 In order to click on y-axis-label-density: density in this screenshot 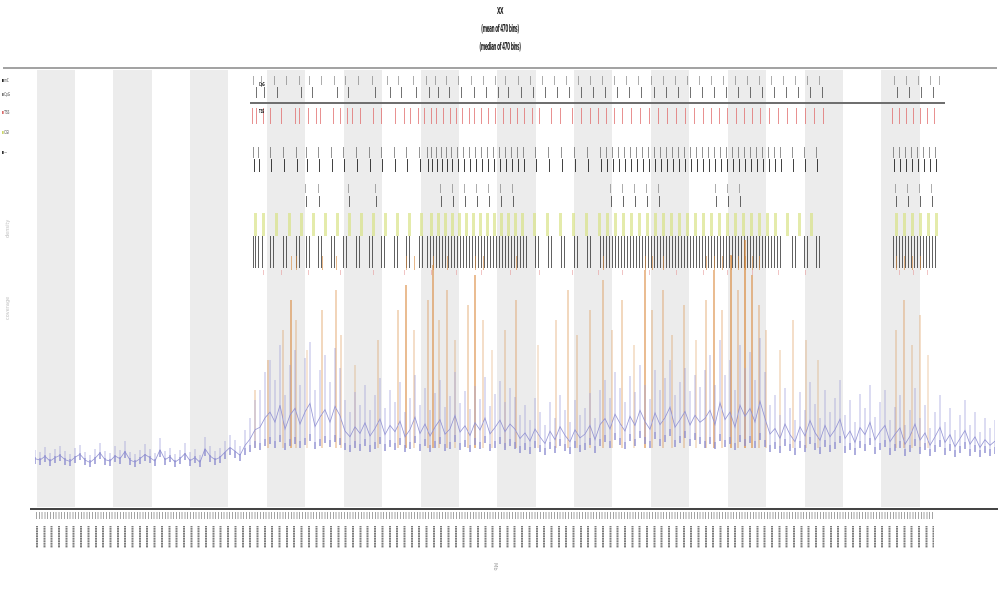, I will do `click(8, 228)`.